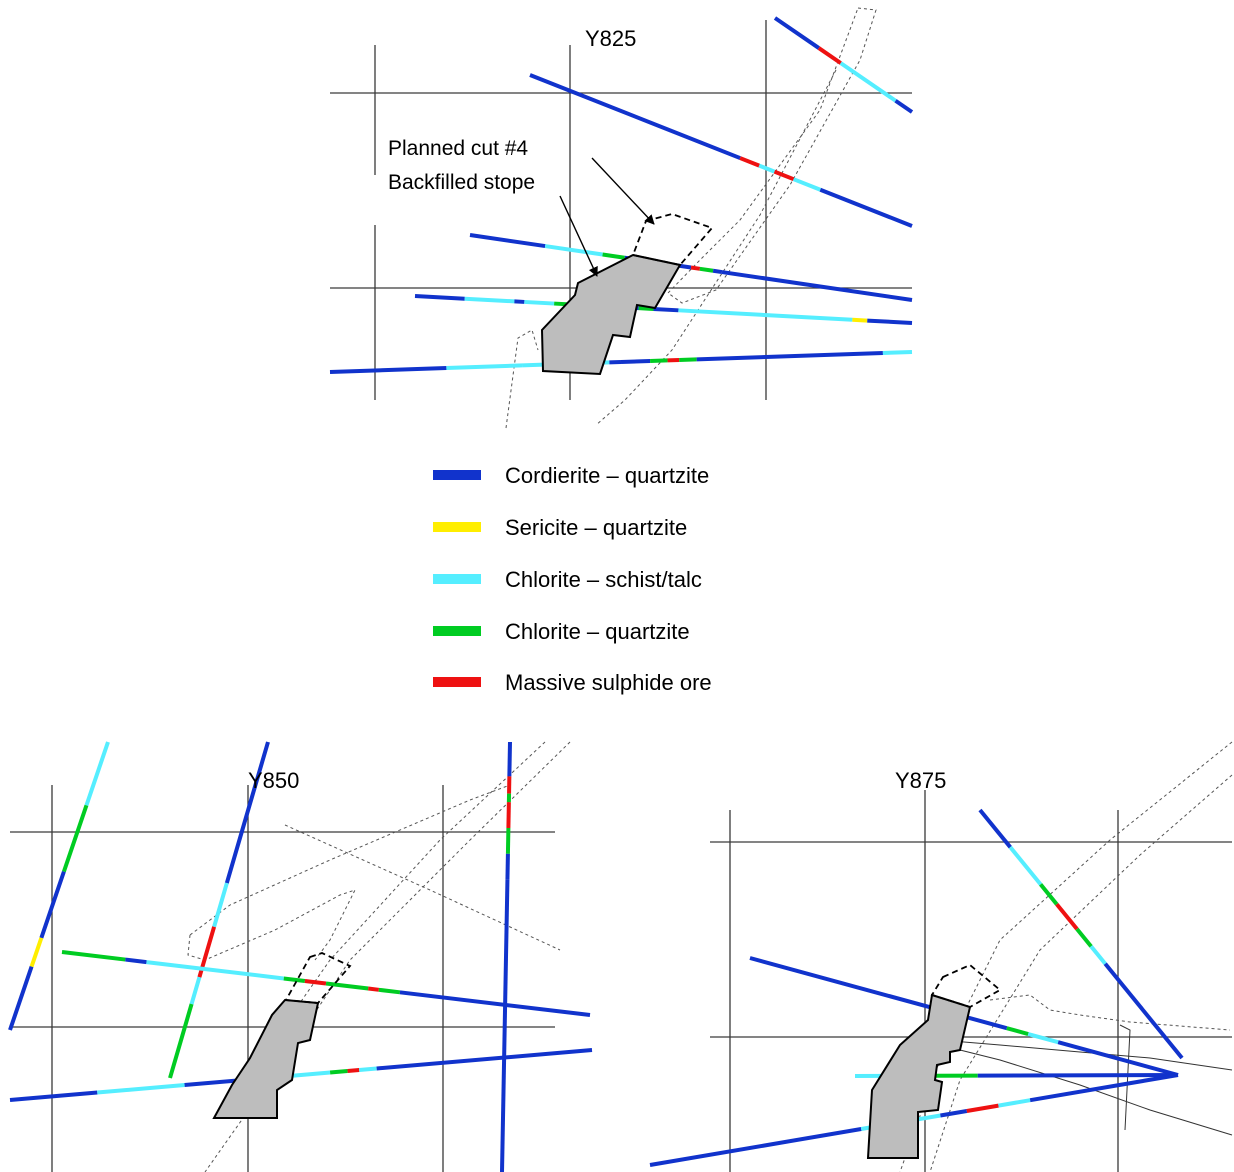 This screenshot has width=1234, height=1172. Describe the element at coordinates (623, 191) in the screenshot. I see `planned-cut-arrow` at that location.